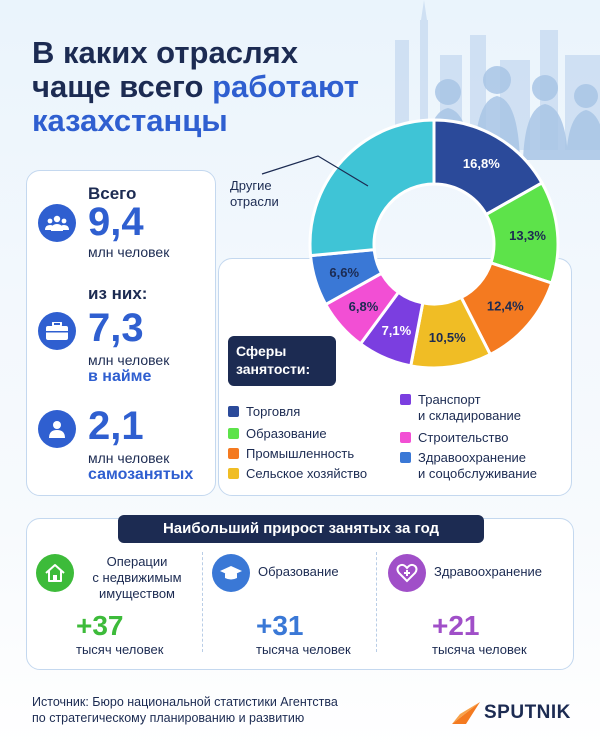  I want to click on of-them-label: из них:, so click(118, 293).